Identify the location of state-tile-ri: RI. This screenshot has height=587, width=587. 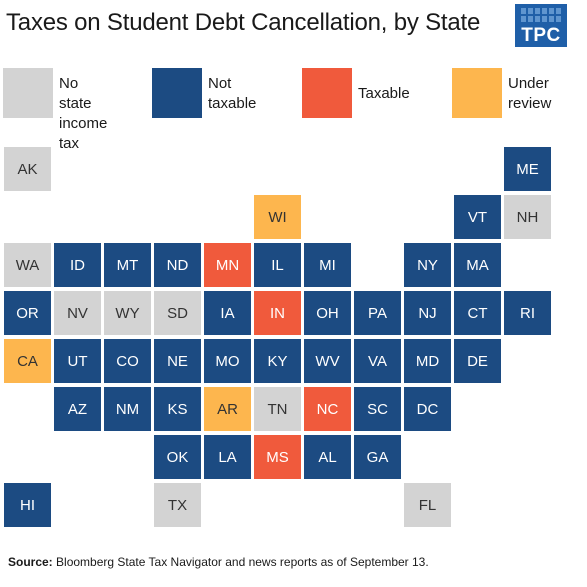
(527, 313).